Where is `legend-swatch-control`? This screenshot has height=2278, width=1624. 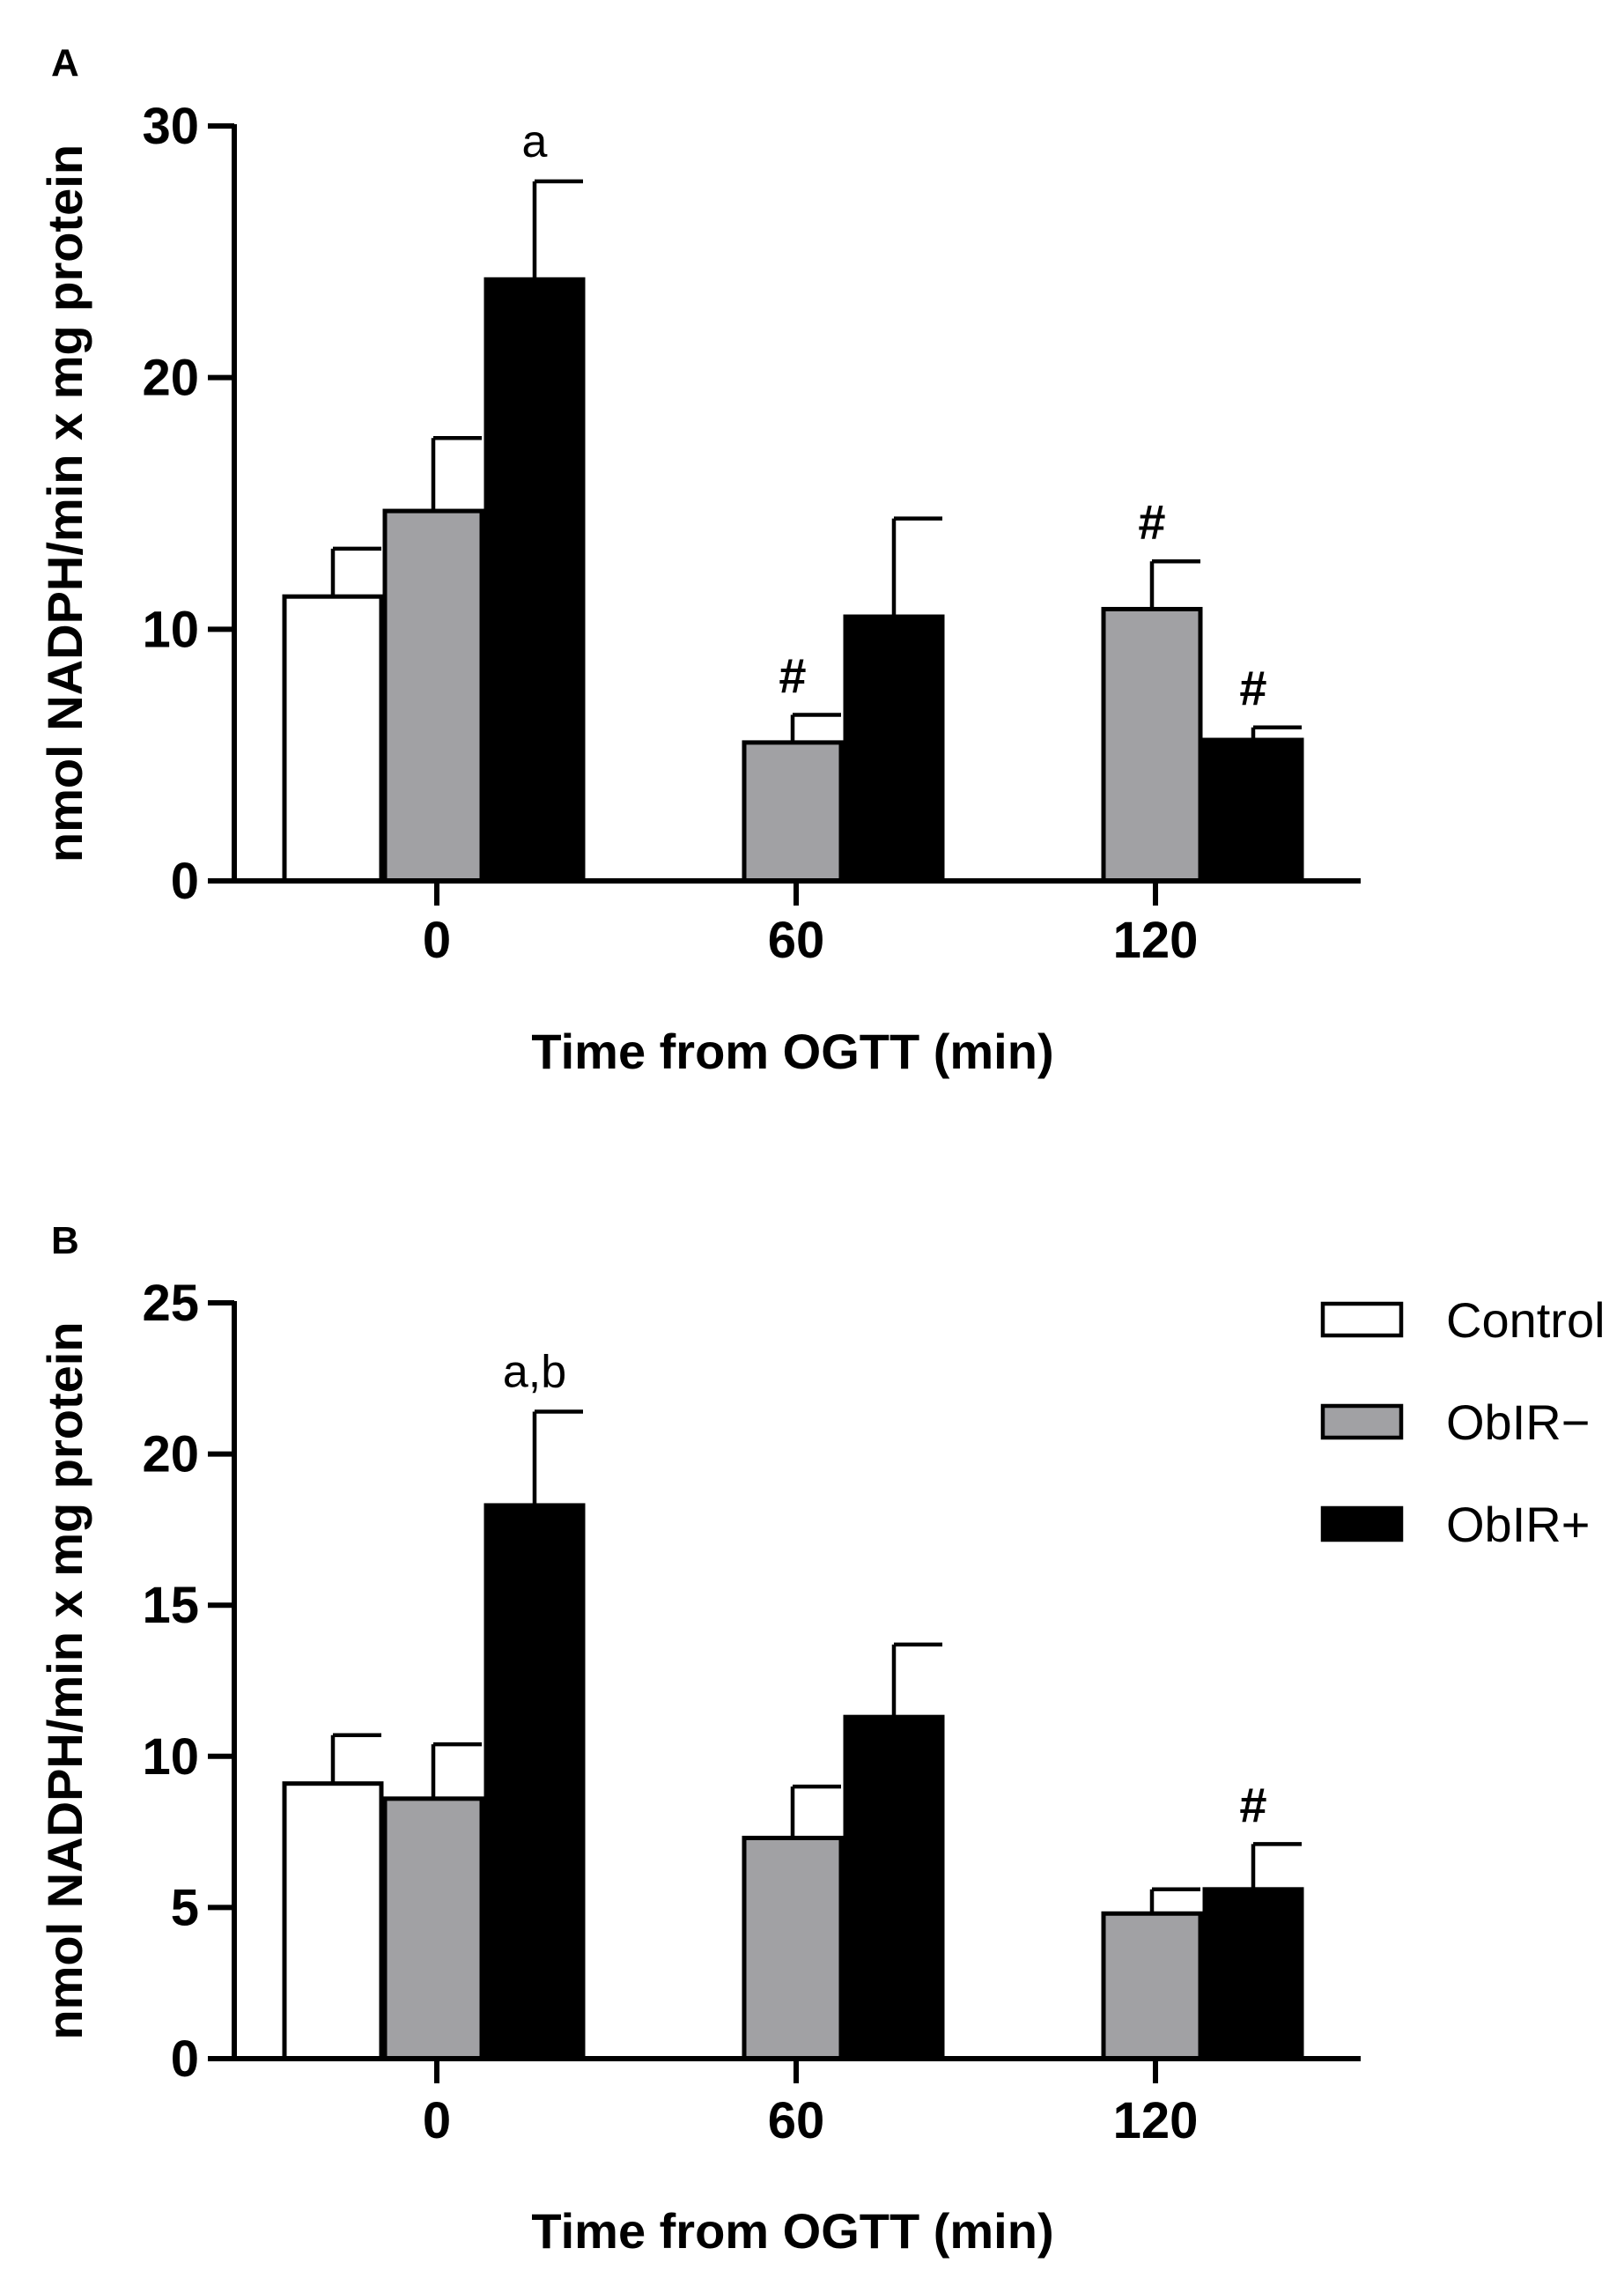
legend-swatch-control is located at coordinates (1362, 1320).